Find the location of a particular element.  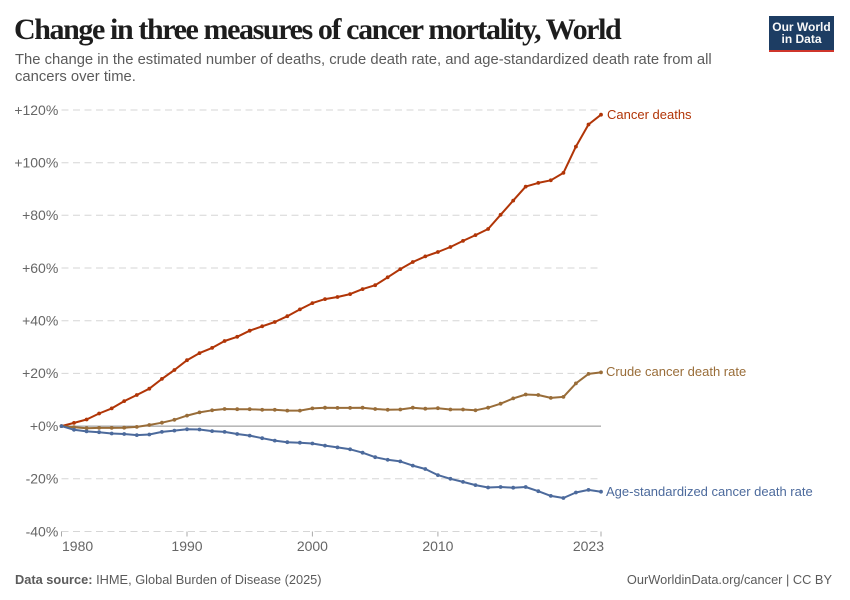

svg-text: +80% is located at coordinates (40, 215).